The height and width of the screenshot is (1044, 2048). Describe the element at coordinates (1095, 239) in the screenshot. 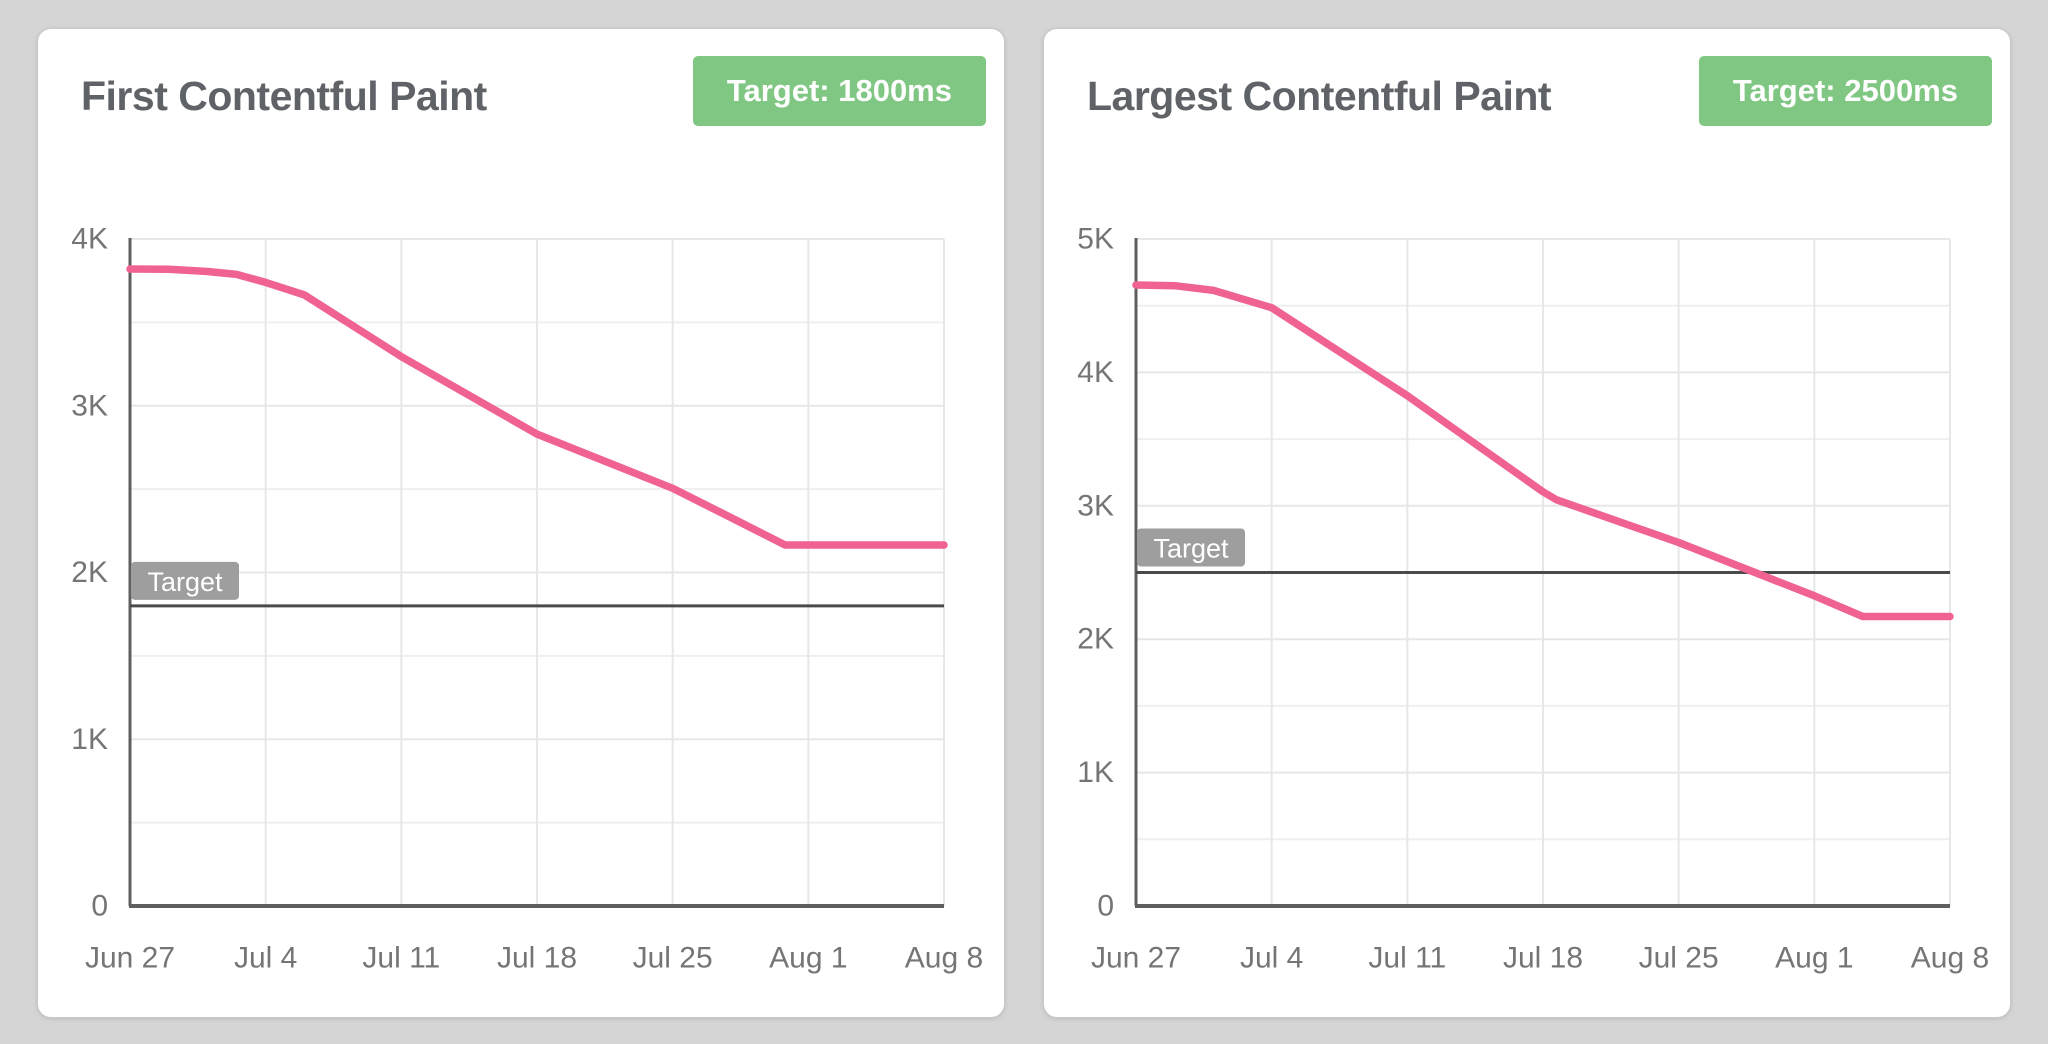

I see `y-tick-label: 5K` at that location.